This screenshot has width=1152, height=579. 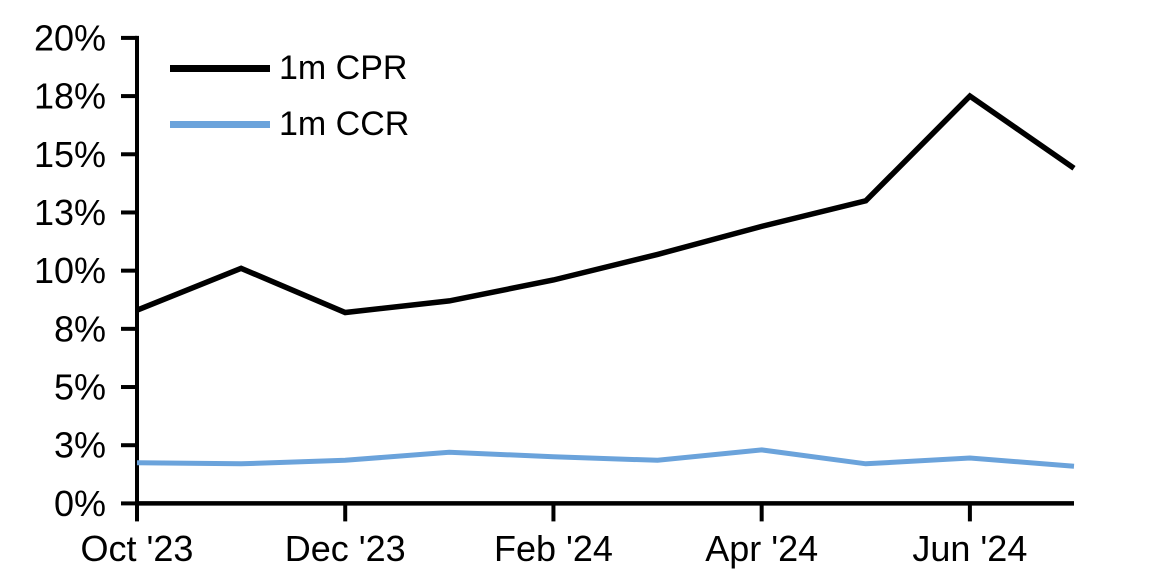 What do you see at coordinates (70, 37) in the screenshot?
I see `y-axis-tick-label: 20%` at bounding box center [70, 37].